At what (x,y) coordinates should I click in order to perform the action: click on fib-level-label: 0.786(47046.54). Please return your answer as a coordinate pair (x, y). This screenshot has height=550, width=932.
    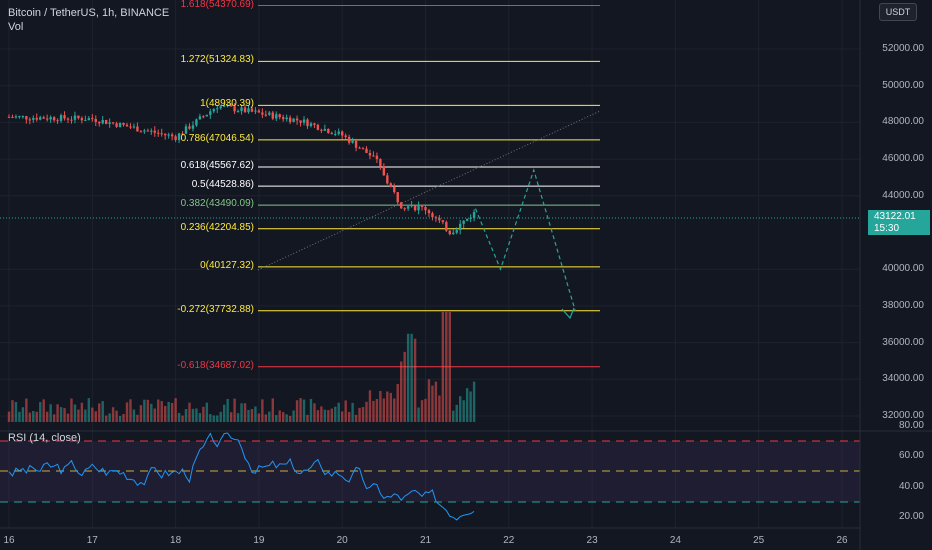
    Looking at the image, I should click on (217, 138).